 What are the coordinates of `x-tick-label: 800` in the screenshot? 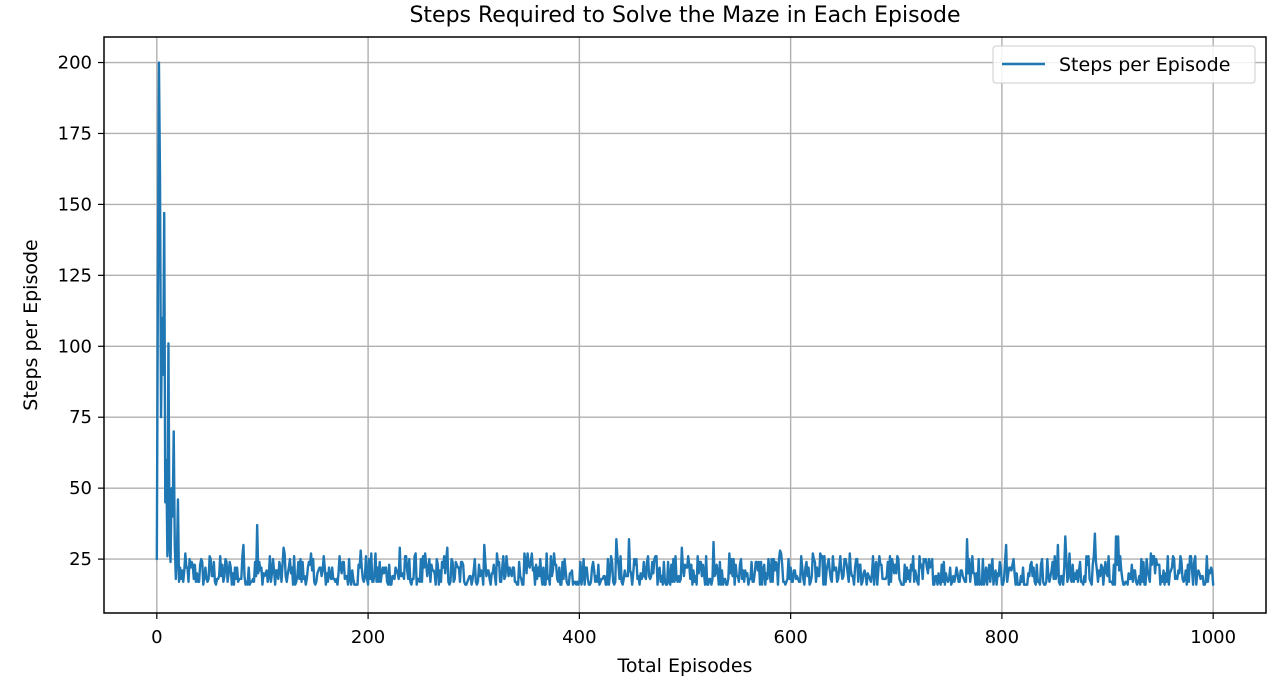 It's located at (1002, 637).